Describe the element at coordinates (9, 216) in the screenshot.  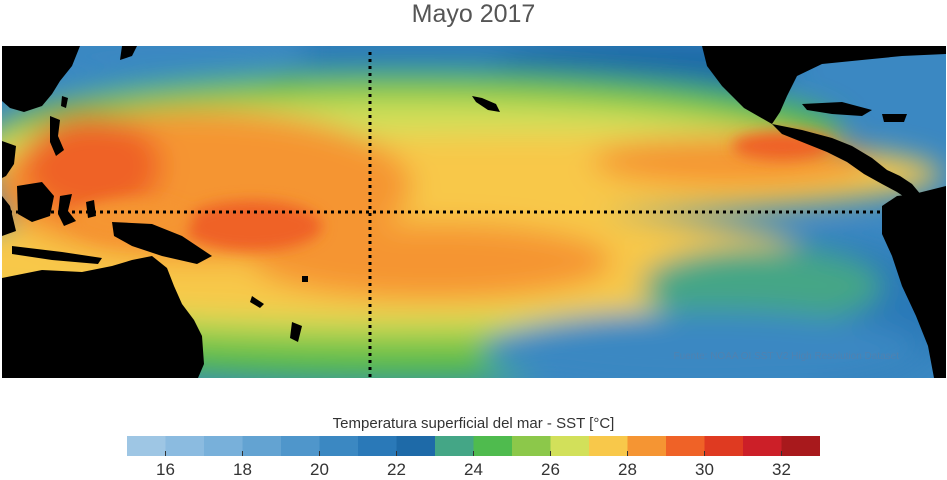
I see `sumatra-island` at that location.